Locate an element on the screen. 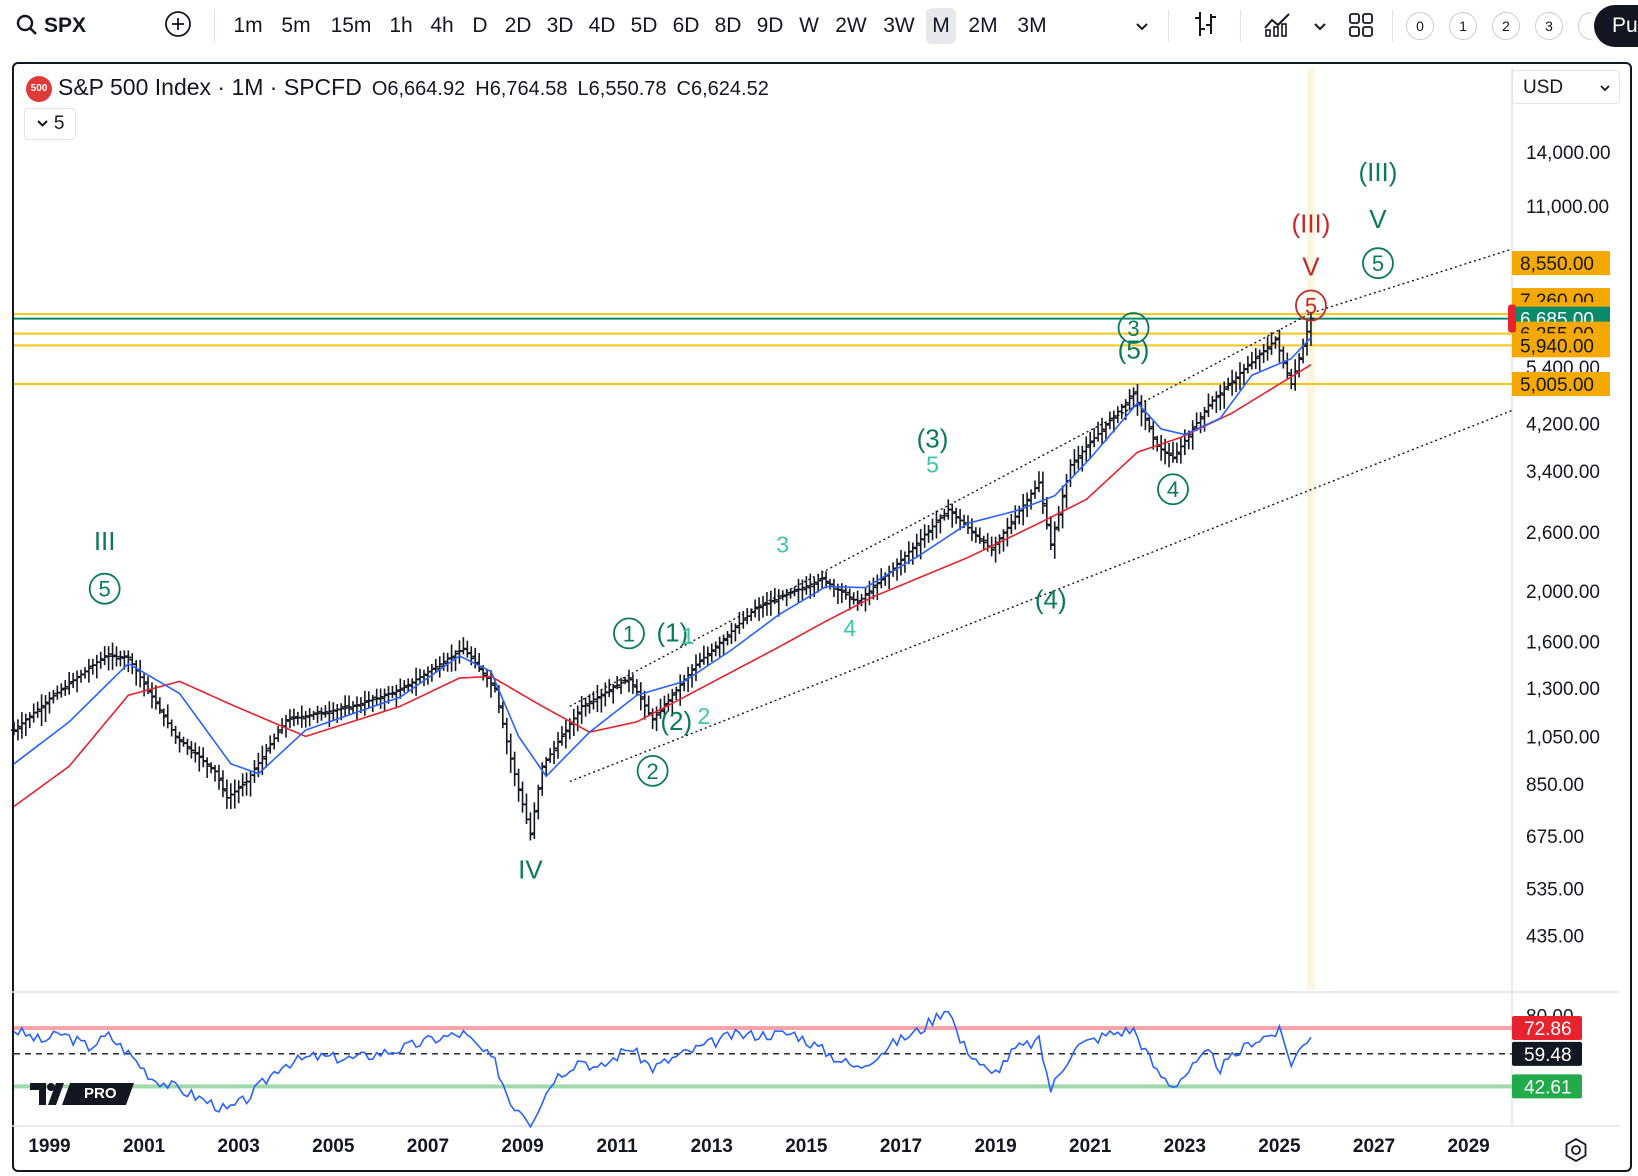 Image resolution: width=1638 pixels, height=1176 pixels. price-axis-tick: 1,050.00 is located at coordinates (1563, 737).